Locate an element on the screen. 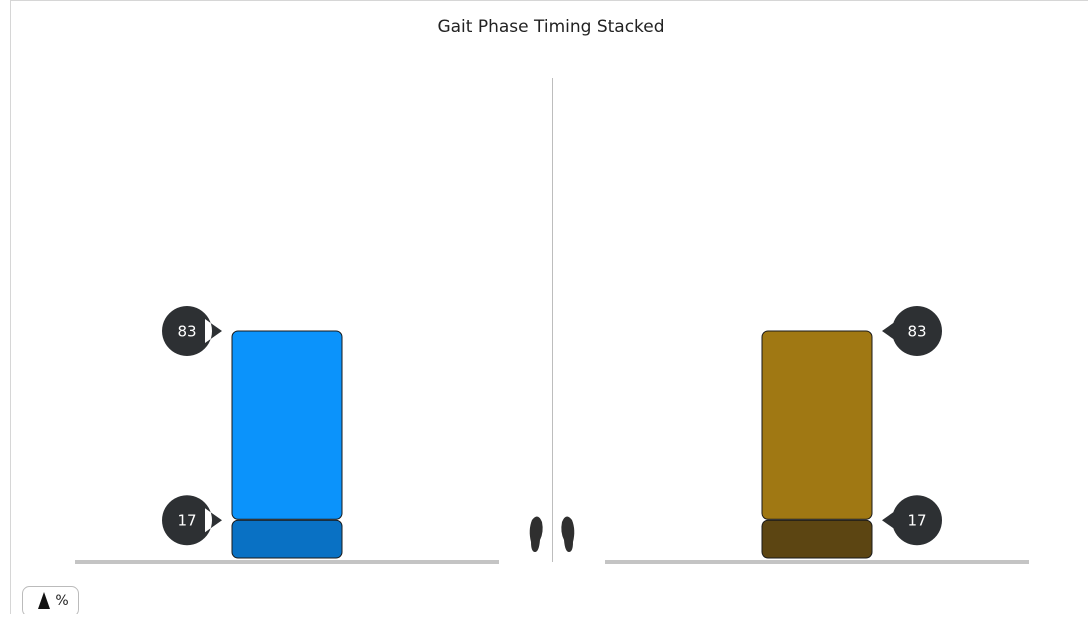 This screenshot has width=1088, height=618. toggle-button is located at coordinates (50, 601).